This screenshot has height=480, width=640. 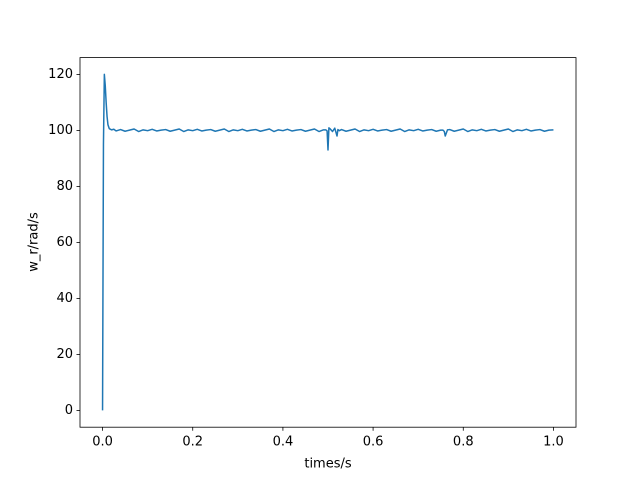 I want to click on x-tick-label: 0.2, so click(x=192, y=442).